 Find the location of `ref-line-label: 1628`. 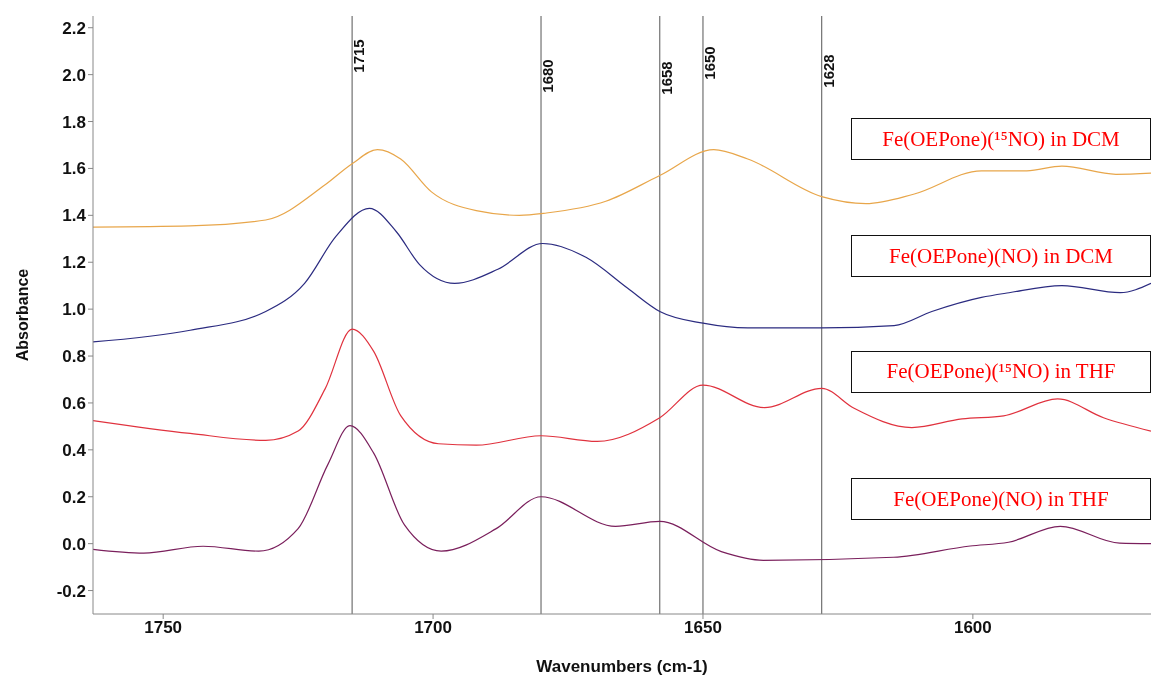

ref-line-label: 1628 is located at coordinates (828, 71).